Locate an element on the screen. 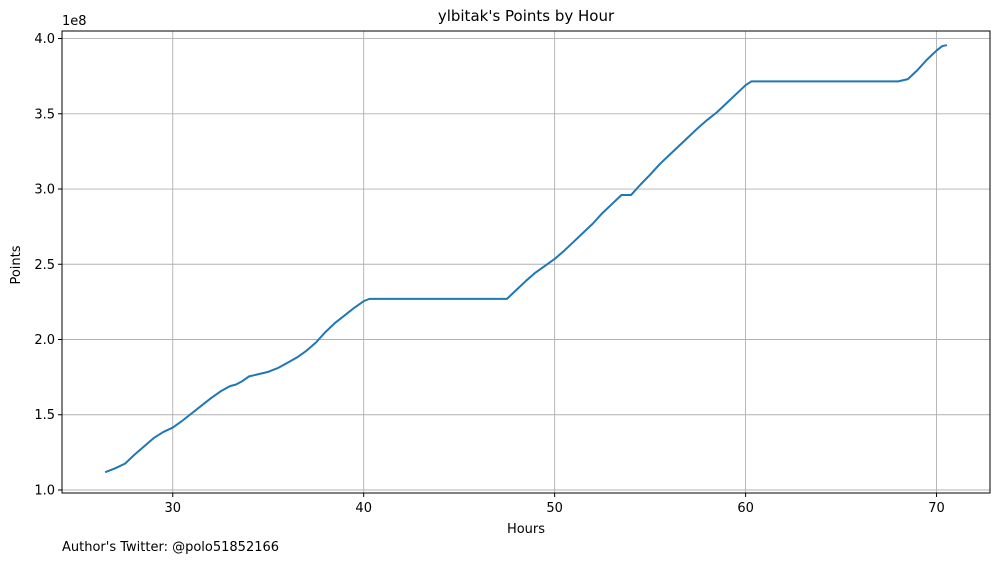 The image size is (1001, 562). y-tick-label: 2.0 is located at coordinates (44, 340).